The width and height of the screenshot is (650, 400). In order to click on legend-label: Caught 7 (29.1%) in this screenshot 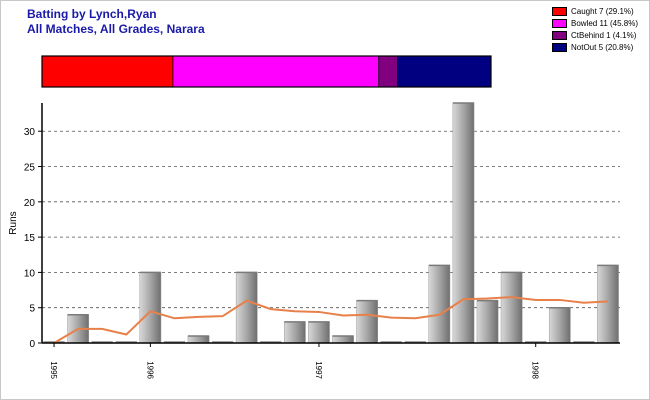, I will do `click(602, 11)`.